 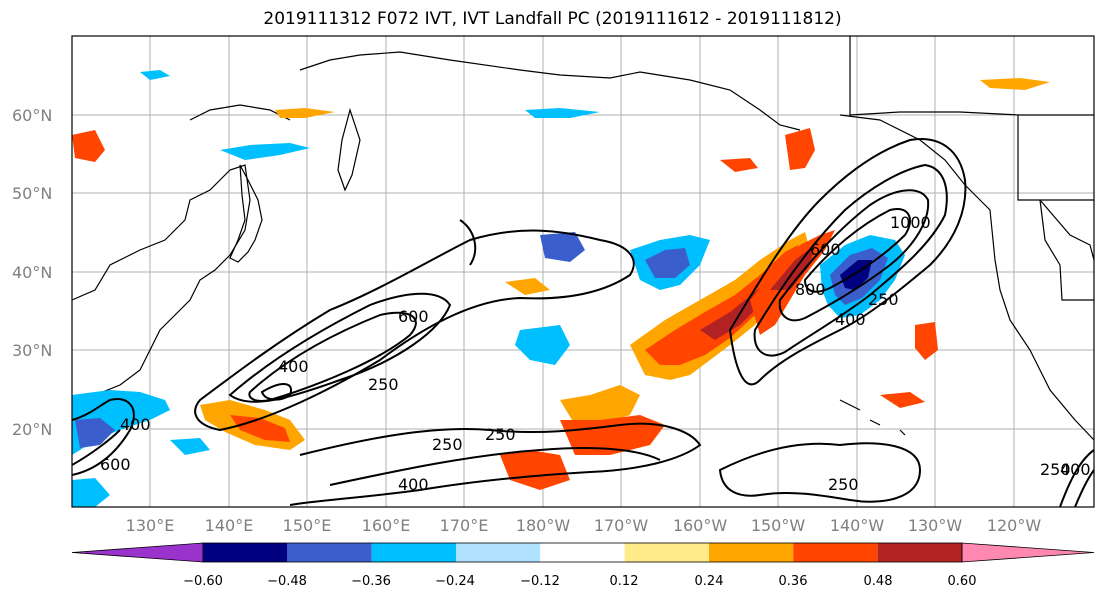 I want to click on contour-label-400-sw: 400, so click(x=135, y=424).